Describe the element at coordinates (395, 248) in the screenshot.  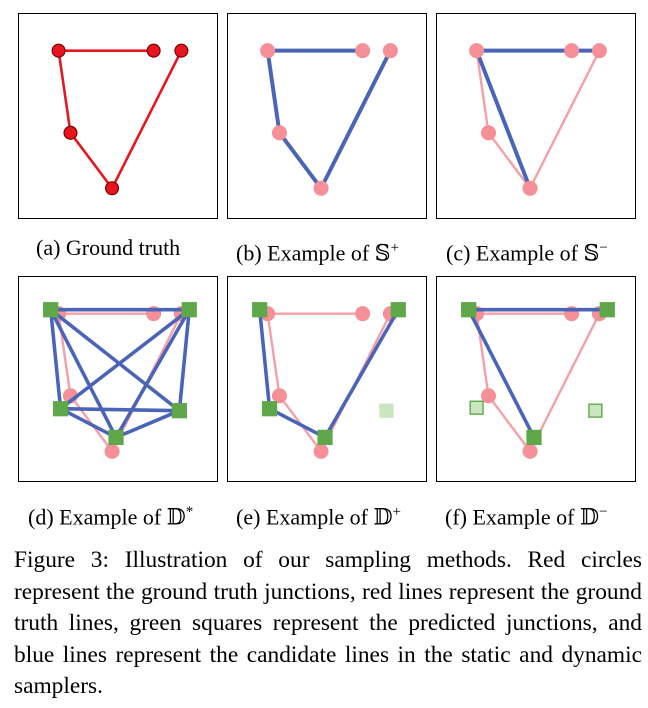
I see `subcaption-b-sup: +` at that location.